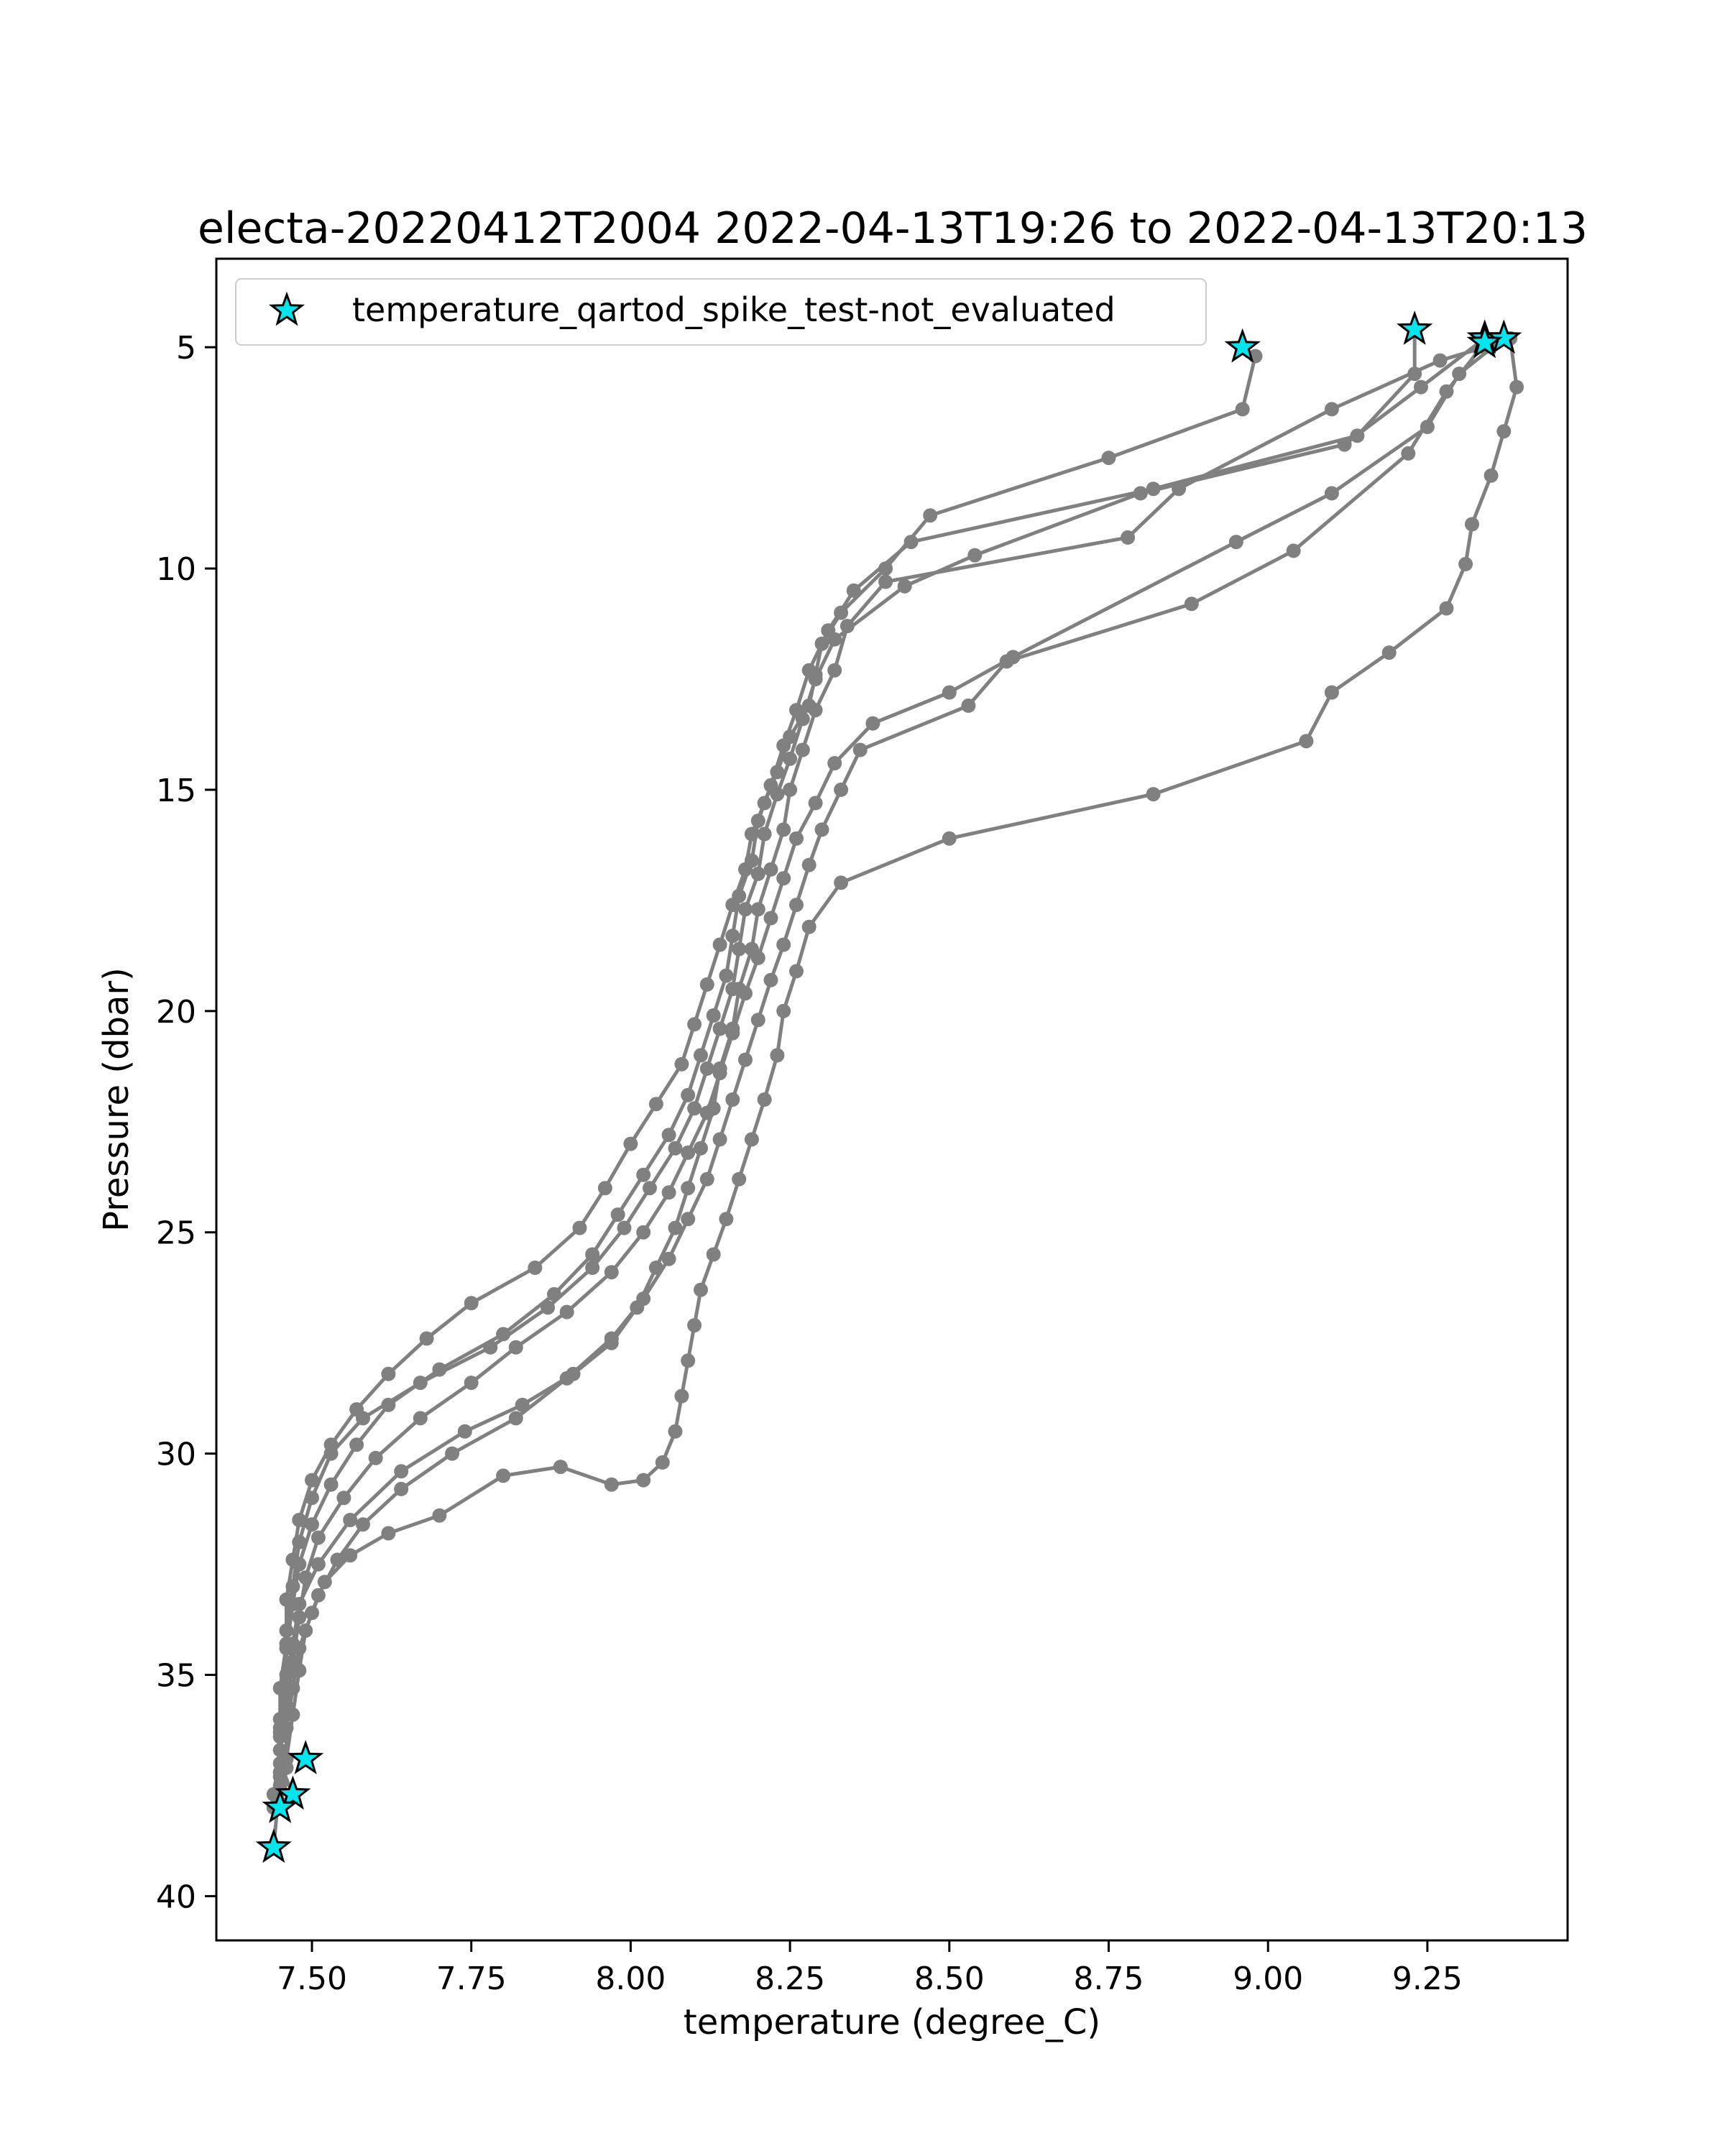 The width and height of the screenshot is (1725, 2156). What do you see at coordinates (870, 1969) in the screenshot?
I see `x-axis: 7.50 7.75 8.00 8.25 8.50 8.75 9.00 9.25` at bounding box center [870, 1969].